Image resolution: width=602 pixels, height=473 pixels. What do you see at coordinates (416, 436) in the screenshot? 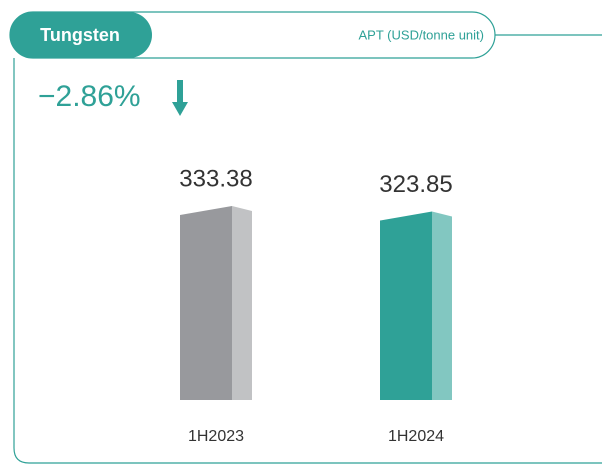
I see `x-tick-label: 1H2024` at bounding box center [416, 436].